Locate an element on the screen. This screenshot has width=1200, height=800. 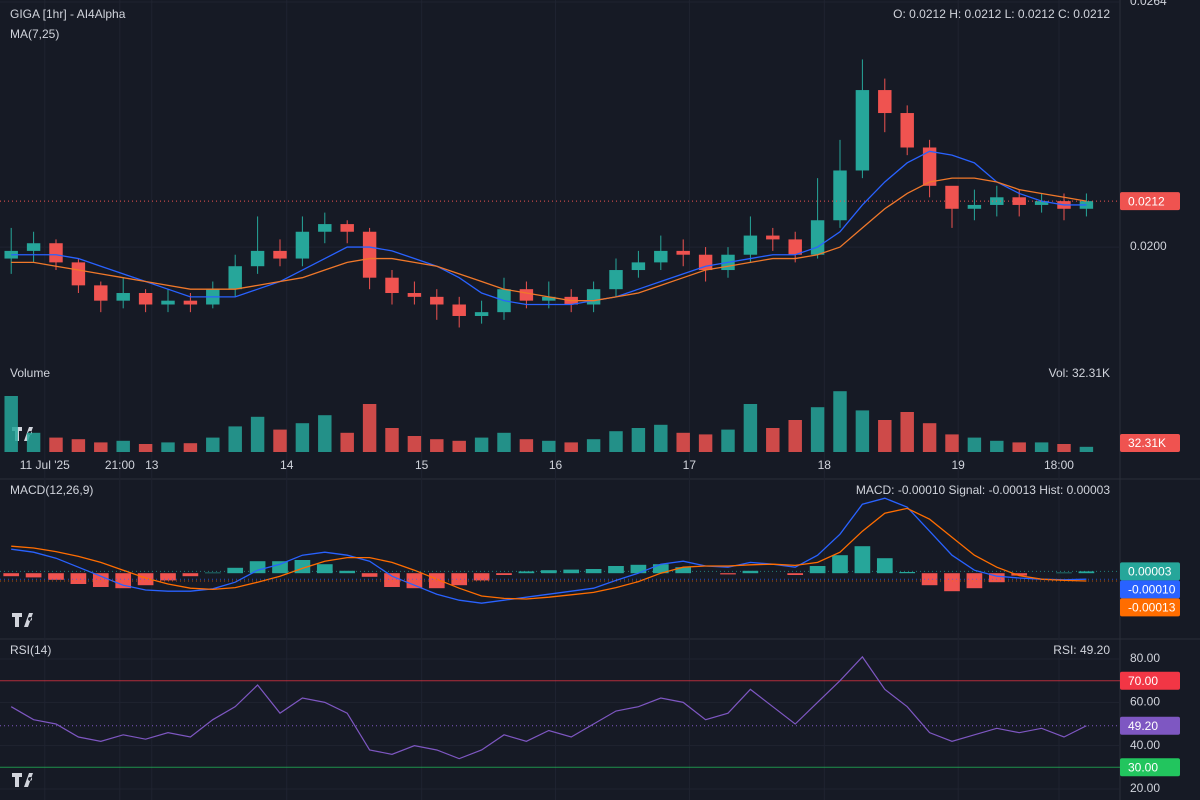
pane-title: MACD(12,26,9) is located at coordinates (51, 490).